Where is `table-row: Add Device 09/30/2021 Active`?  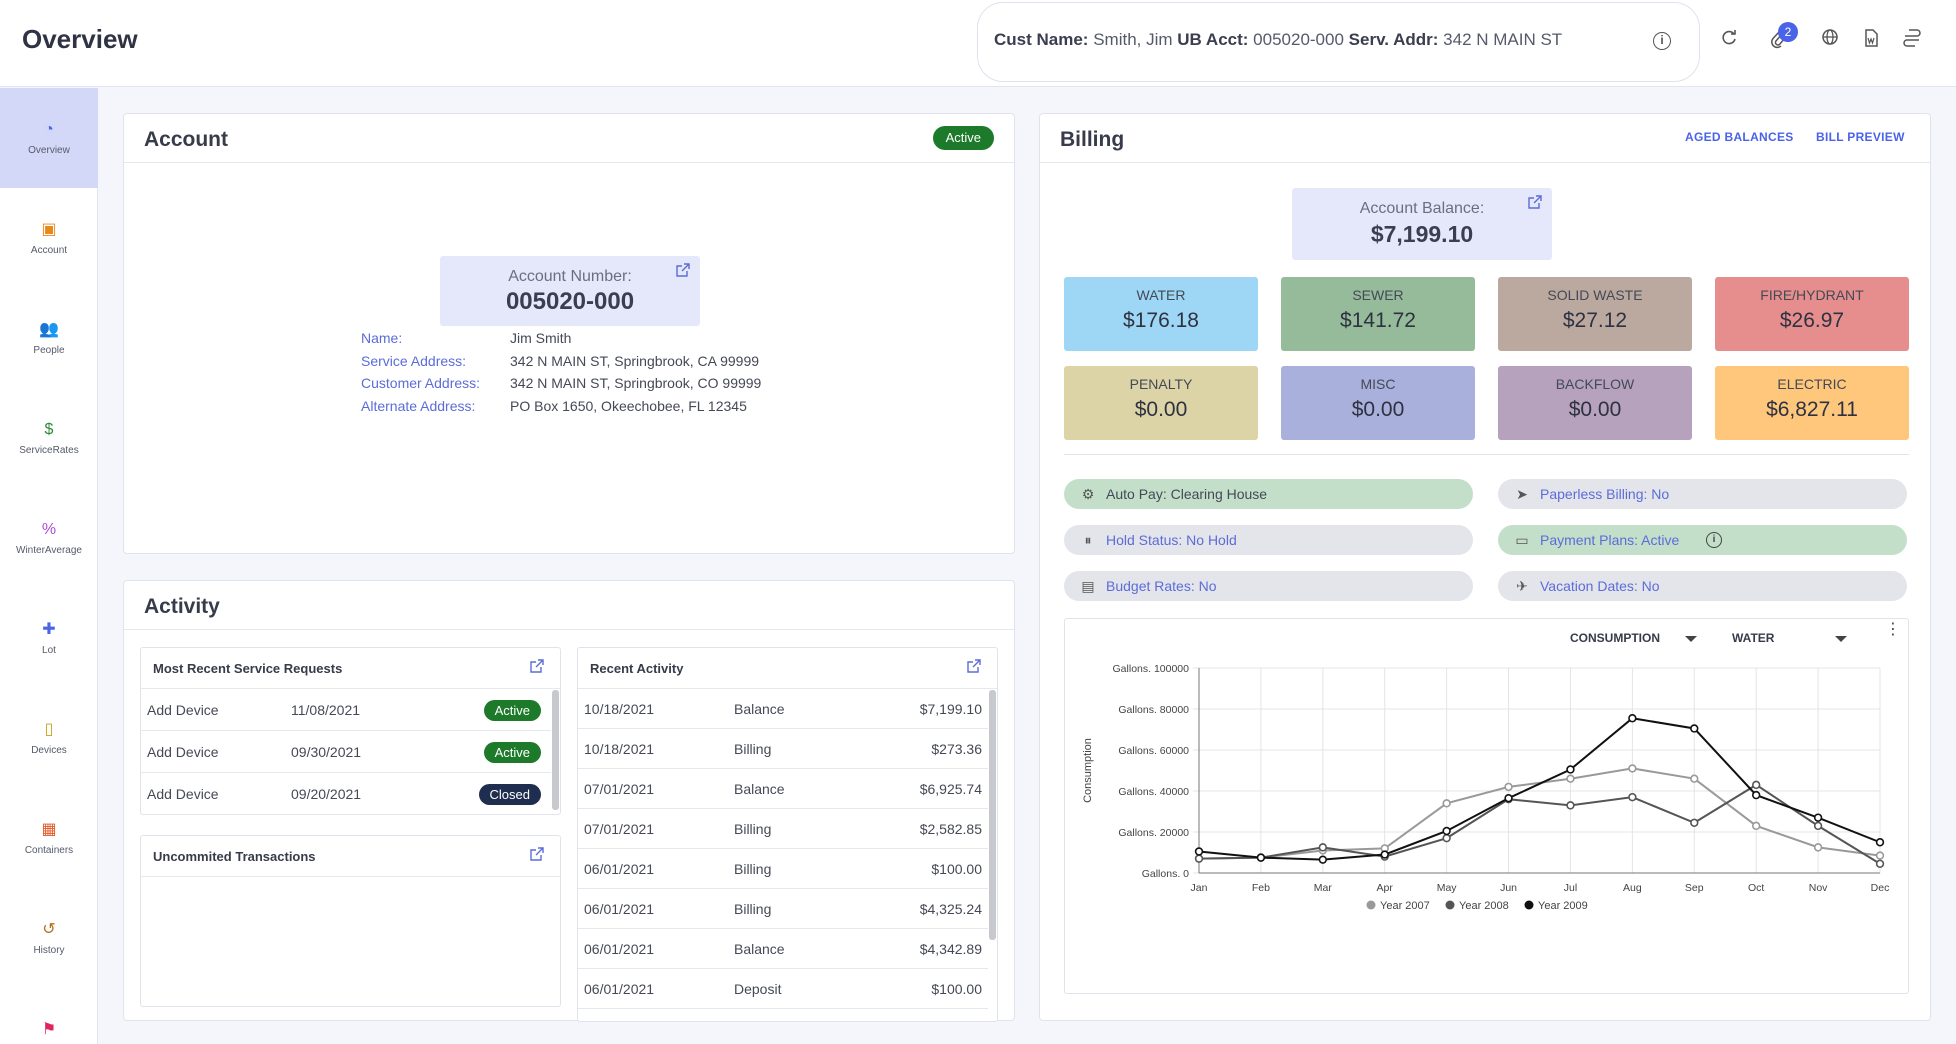 table-row: Add Device 09/30/2021 Active is located at coordinates (346, 752).